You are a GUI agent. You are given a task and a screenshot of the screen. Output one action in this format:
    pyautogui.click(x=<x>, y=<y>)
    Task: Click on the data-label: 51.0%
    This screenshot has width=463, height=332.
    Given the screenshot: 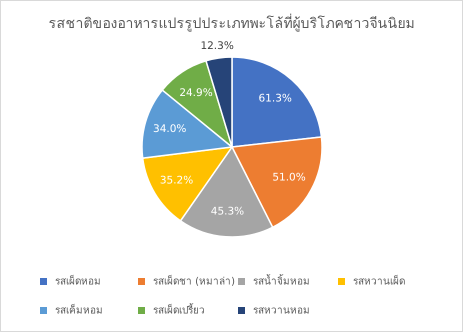 What is the action you would take?
    pyautogui.click(x=289, y=178)
    